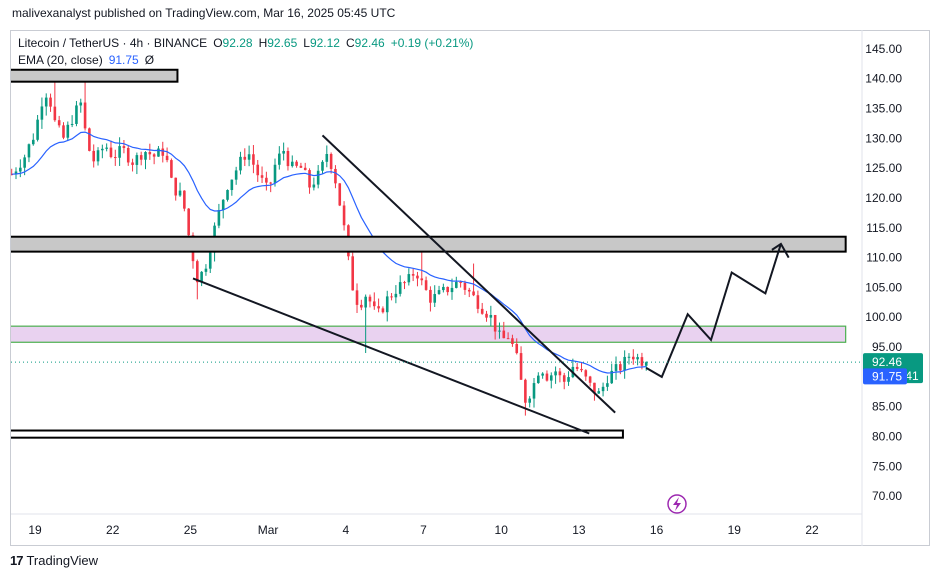  What do you see at coordinates (245, 59) in the screenshot?
I see `ema-row: EMA (20, close) 91.75 Ø` at bounding box center [245, 59].